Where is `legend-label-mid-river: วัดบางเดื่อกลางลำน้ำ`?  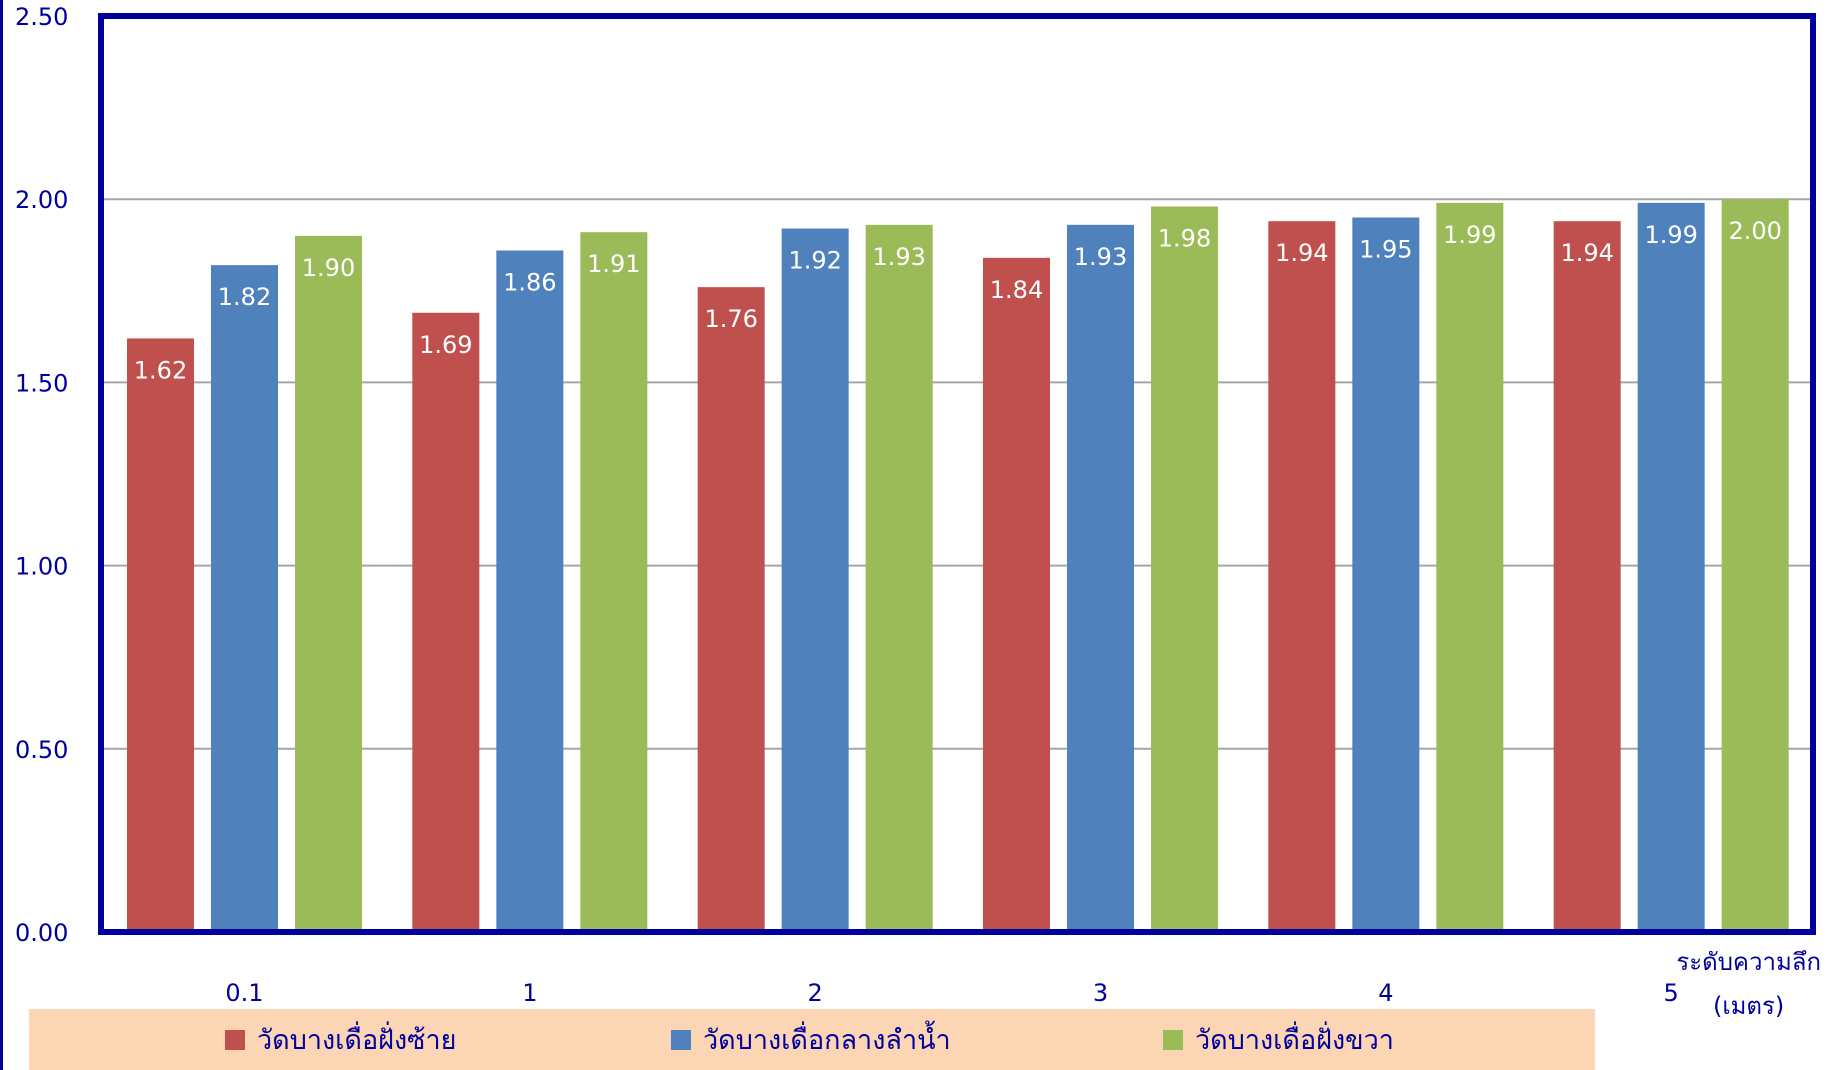
legend-label-mid-river: วัดบางเดื่อกลางลำน้ำ is located at coordinates (827, 1040).